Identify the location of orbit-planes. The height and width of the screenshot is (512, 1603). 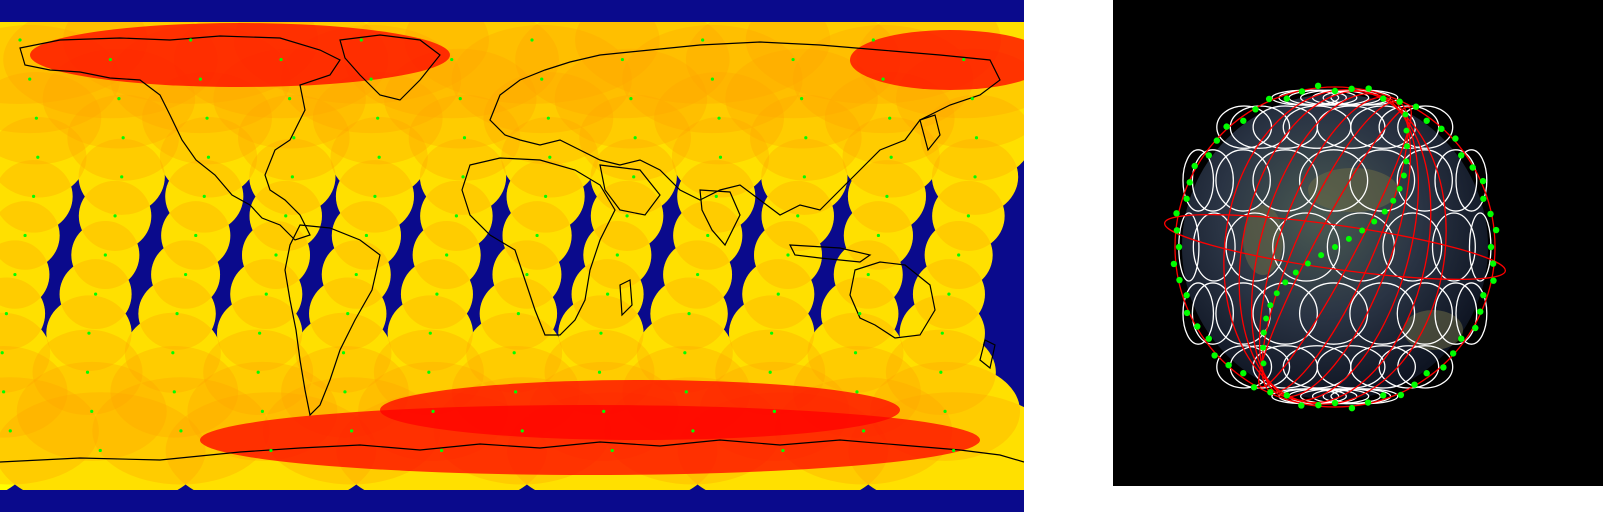
(1335, 247).